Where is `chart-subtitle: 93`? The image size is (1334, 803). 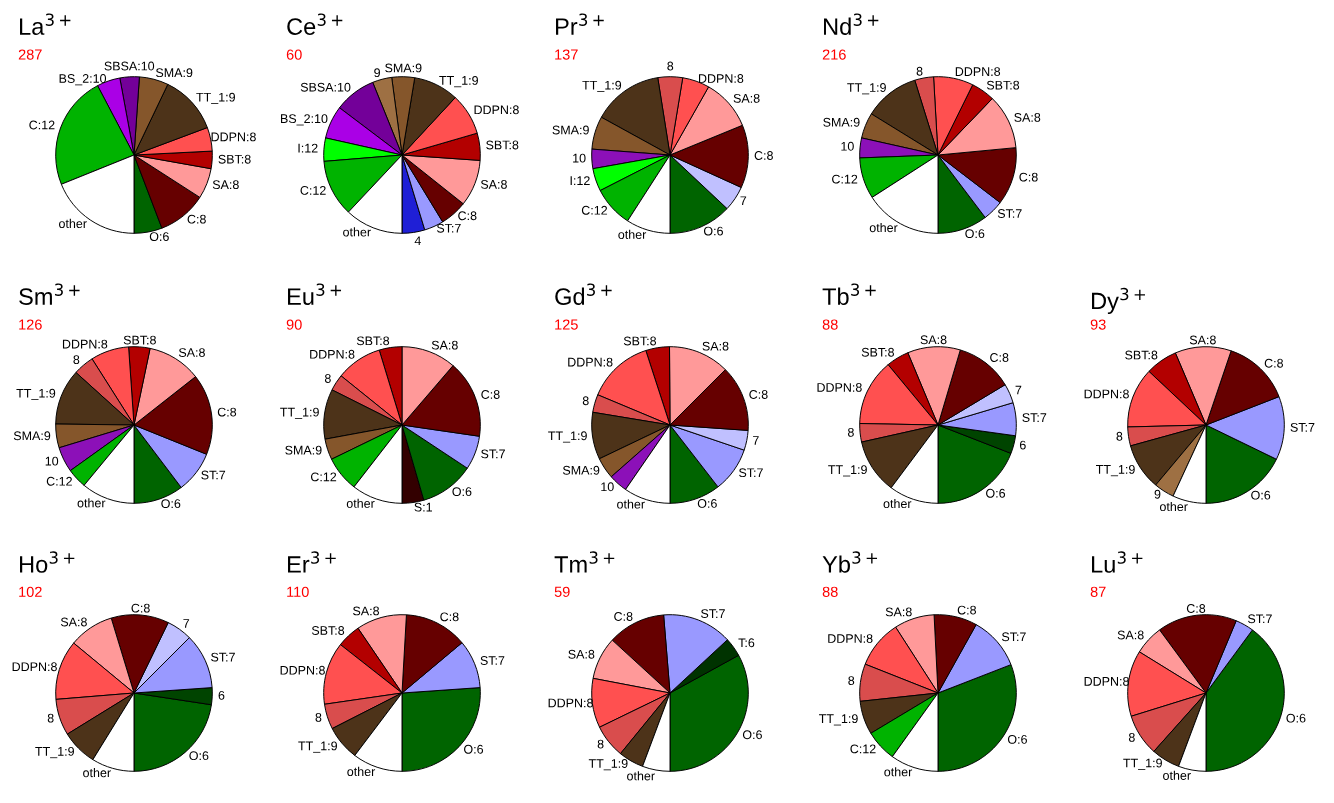
chart-subtitle: 93 is located at coordinates (1098, 324).